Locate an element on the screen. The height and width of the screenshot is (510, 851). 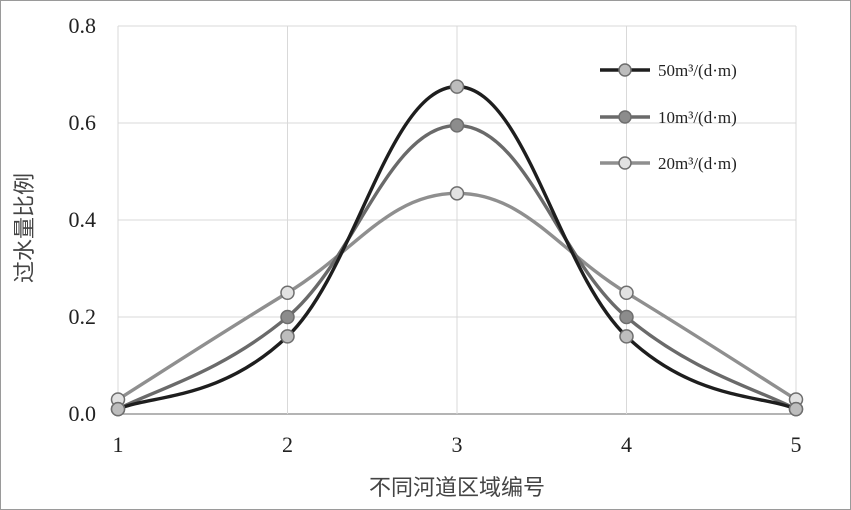
y-tick-label: 0.4 is located at coordinates (83, 219).